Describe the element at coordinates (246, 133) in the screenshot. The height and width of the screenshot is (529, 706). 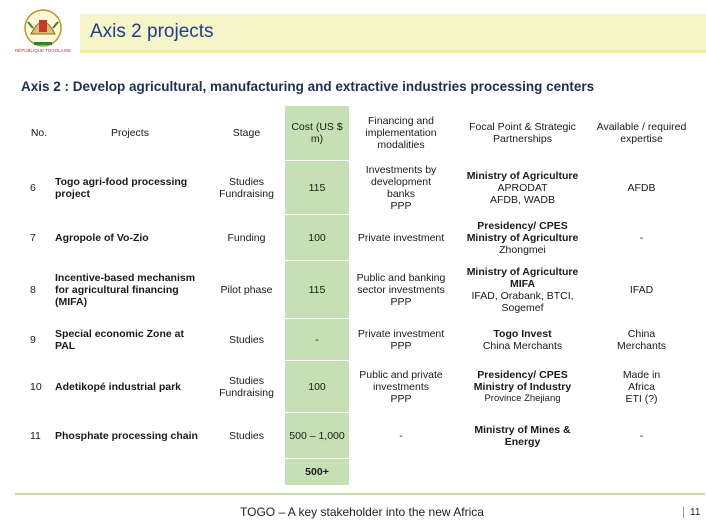
I see `col-header-stage: Stage` at that location.